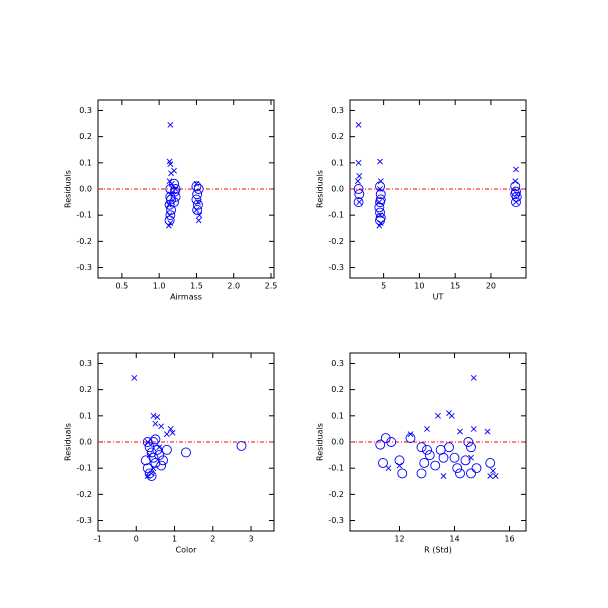 The height and width of the screenshot is (608, 608). Describe the element at coordinates (196, 286) in the screenshot. I see `x-tick-label: 1.5` at that location.